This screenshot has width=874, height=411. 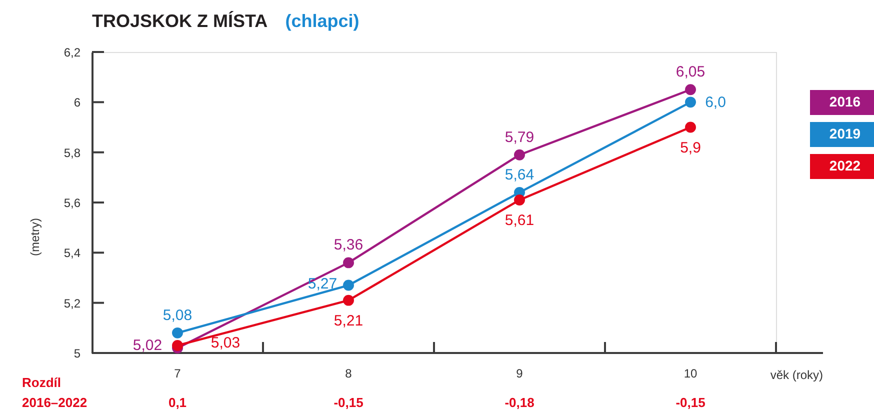 What do you see at coordinates (225, 343) in the screenshot?
I see `data-label: 5,03` at bounding box center [225, 343].